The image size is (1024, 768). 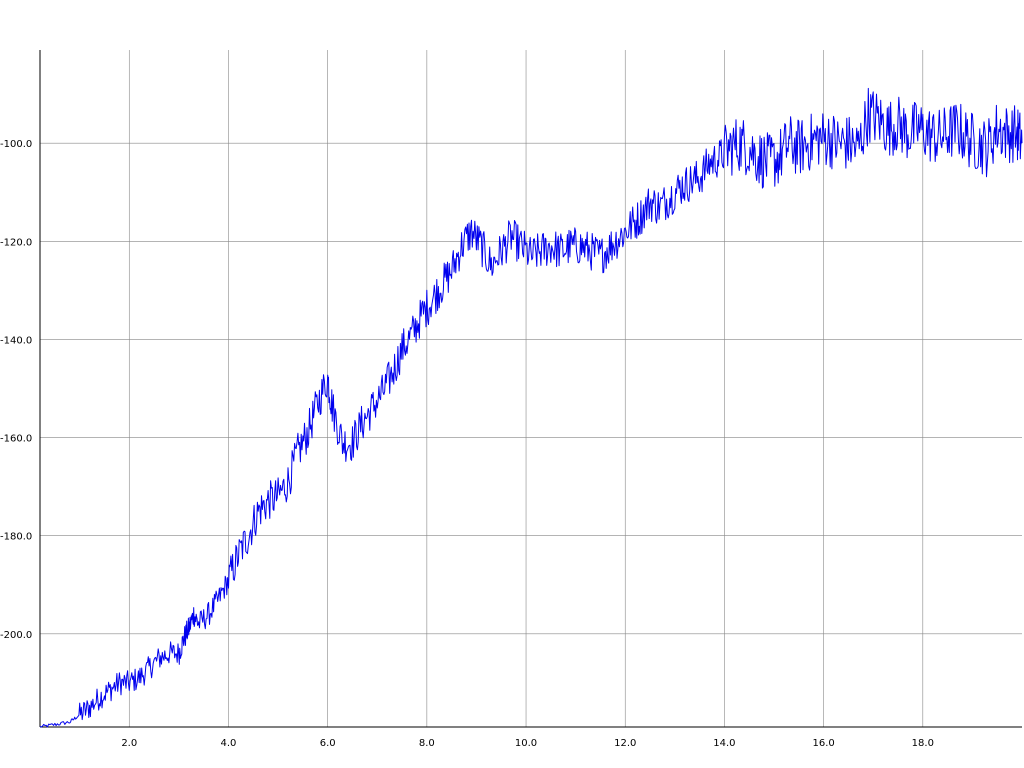 I want to click on x-tick-label: 6.0, so click(x=328, y=743).